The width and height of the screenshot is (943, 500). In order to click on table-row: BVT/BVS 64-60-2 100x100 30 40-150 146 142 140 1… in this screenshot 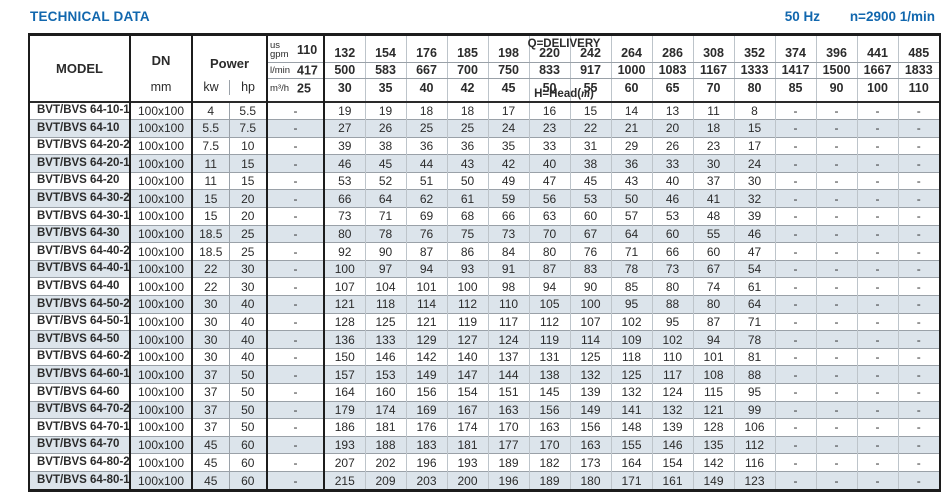, I will do `click(485, 356)`.